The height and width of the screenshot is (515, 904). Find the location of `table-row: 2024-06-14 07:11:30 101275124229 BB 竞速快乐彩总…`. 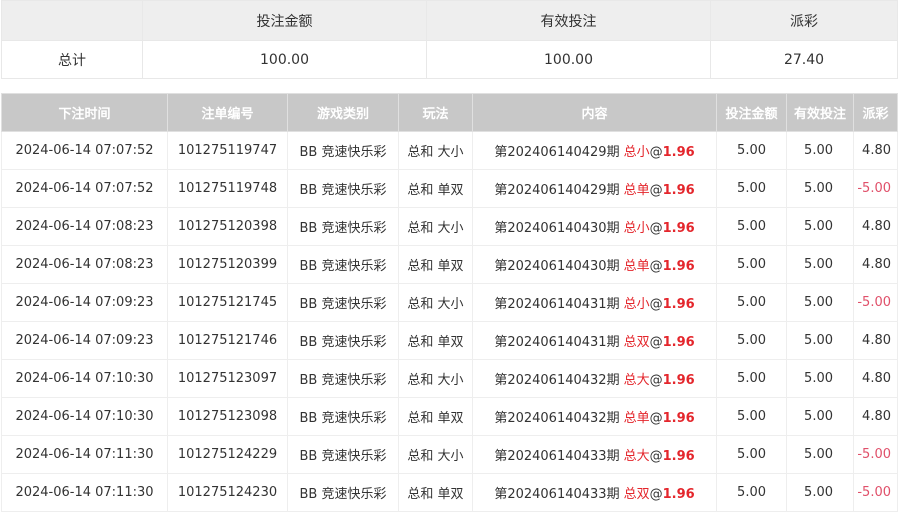

table-row: 2024-06-14 07:11:30 101275124229 BB 竞速快乐彩总… is located at coordinates (449, 454).